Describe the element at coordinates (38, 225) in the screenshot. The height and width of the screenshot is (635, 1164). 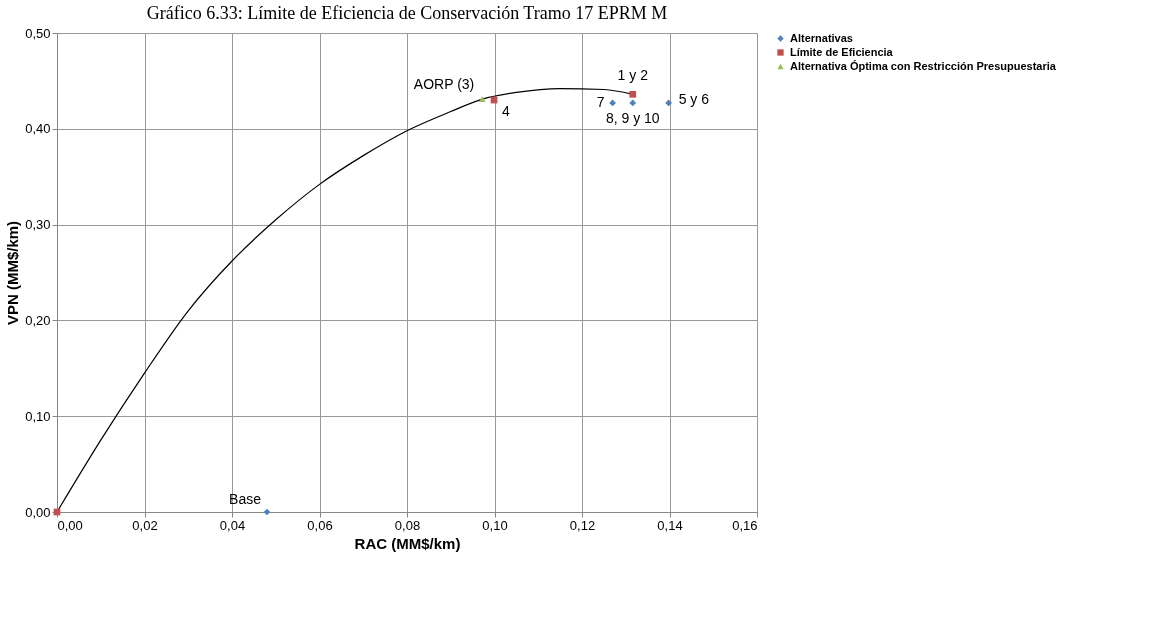
I see `y-tick-label: 0,30` at that location.